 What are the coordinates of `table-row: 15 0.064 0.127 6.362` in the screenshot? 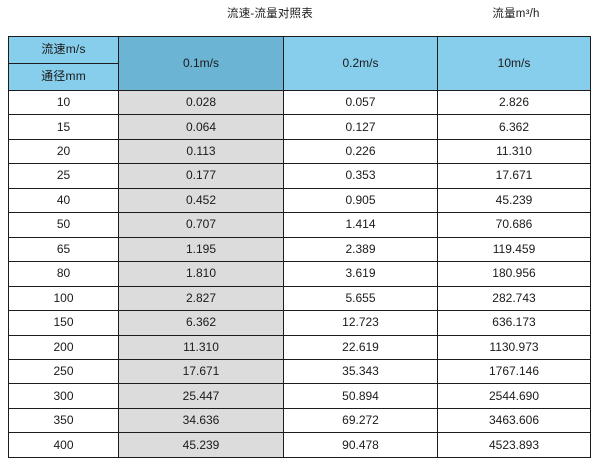 It's located at (299, 127).